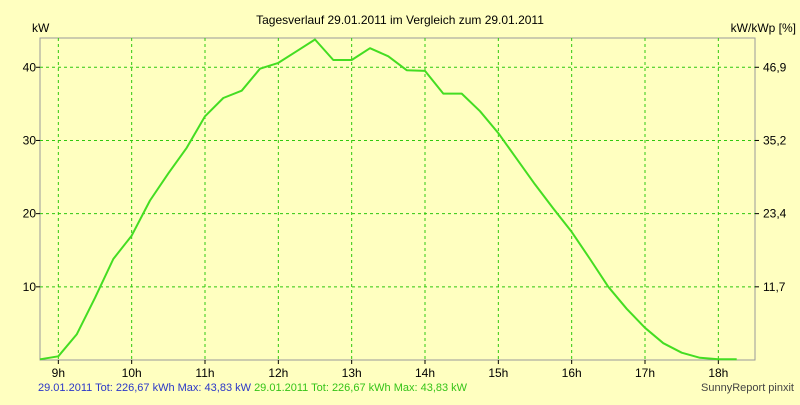 The height and width of the screenshot is (405, 800). What do you see at coordinates (775, 214) in the screenshot?
I see `y-tick-label-right: 23,4` at bounding box center [775, 214].